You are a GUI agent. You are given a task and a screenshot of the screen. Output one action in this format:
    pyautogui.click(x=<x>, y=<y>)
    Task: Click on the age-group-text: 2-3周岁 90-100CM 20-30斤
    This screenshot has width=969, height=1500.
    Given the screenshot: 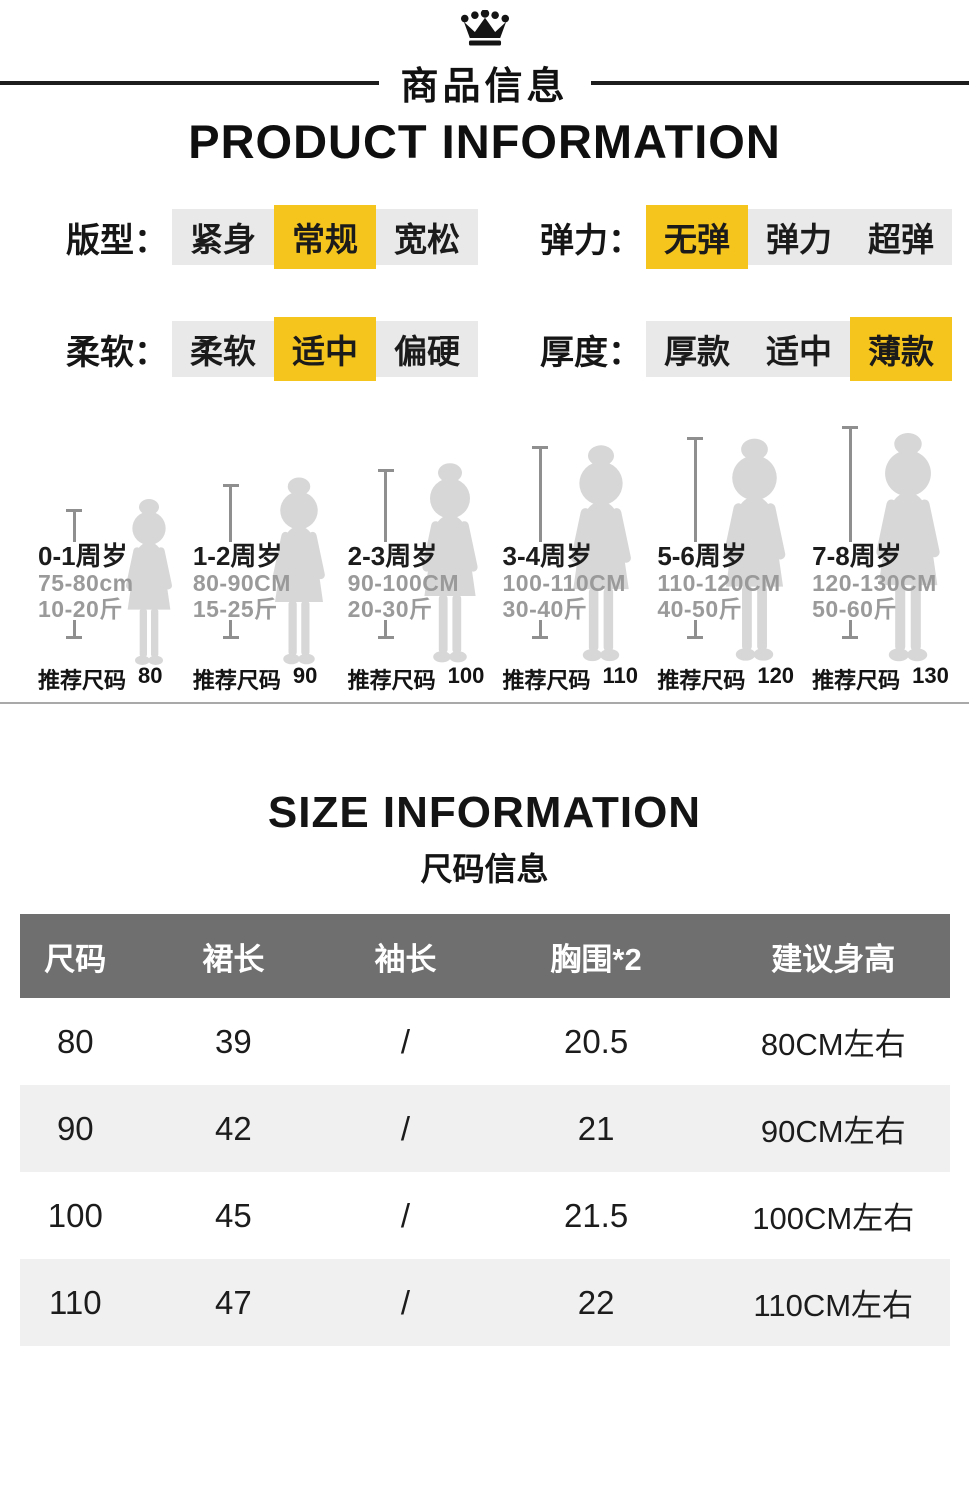 What is the action you would take?
    pyautogui.click(x=403, y=582)
    